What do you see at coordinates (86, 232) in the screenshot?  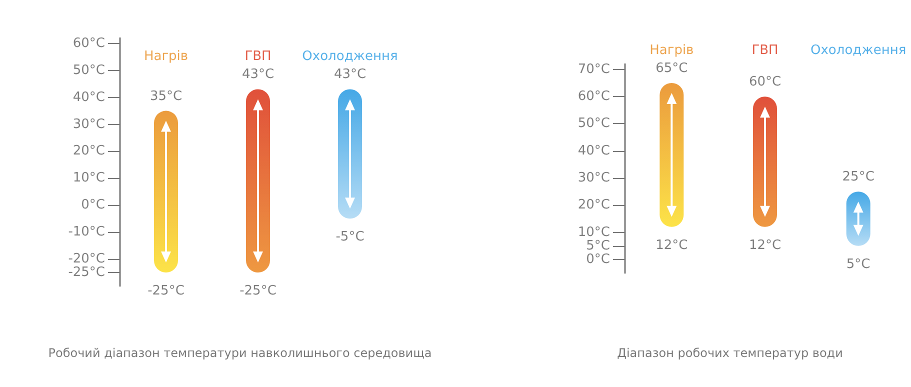 I see `y-tick-label: -10°C` at bounding box center [86, 232].